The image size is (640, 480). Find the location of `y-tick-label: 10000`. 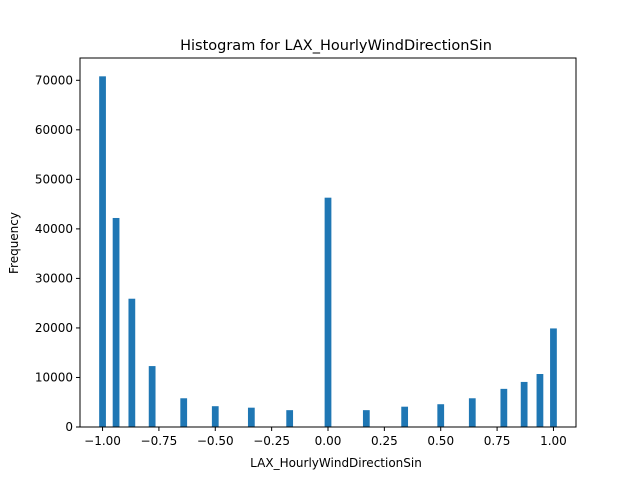

y-tick-label: 10000 is located at coordinates (54, 377).